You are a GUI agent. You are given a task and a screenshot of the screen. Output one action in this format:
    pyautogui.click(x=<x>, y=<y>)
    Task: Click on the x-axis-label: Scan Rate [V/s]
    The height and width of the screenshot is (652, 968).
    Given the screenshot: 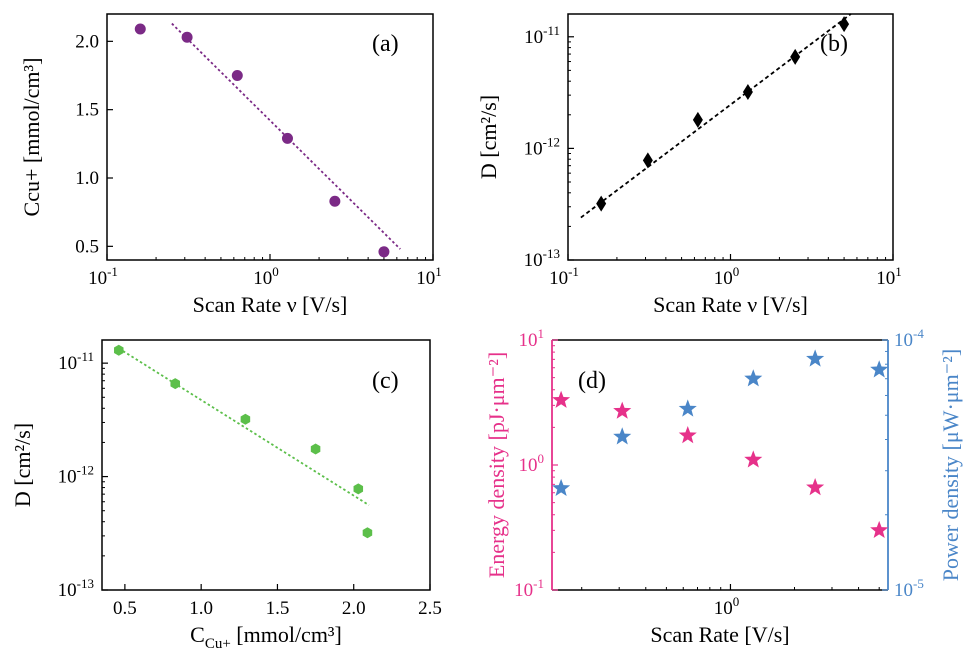 What is the action you would take?
    pyautogui.click(x=719, y=634)
    